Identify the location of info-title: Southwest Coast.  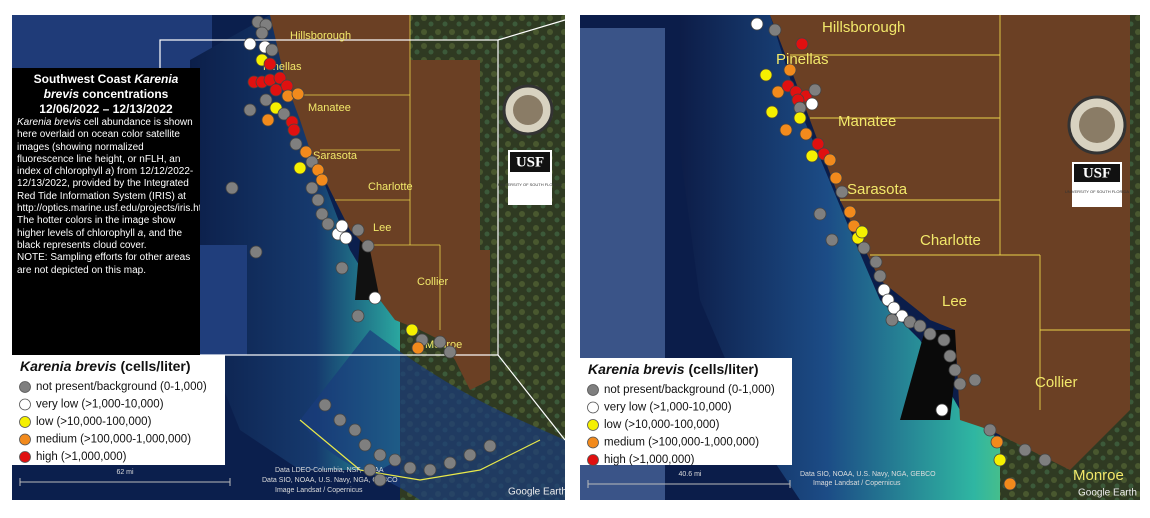
(82, 79).